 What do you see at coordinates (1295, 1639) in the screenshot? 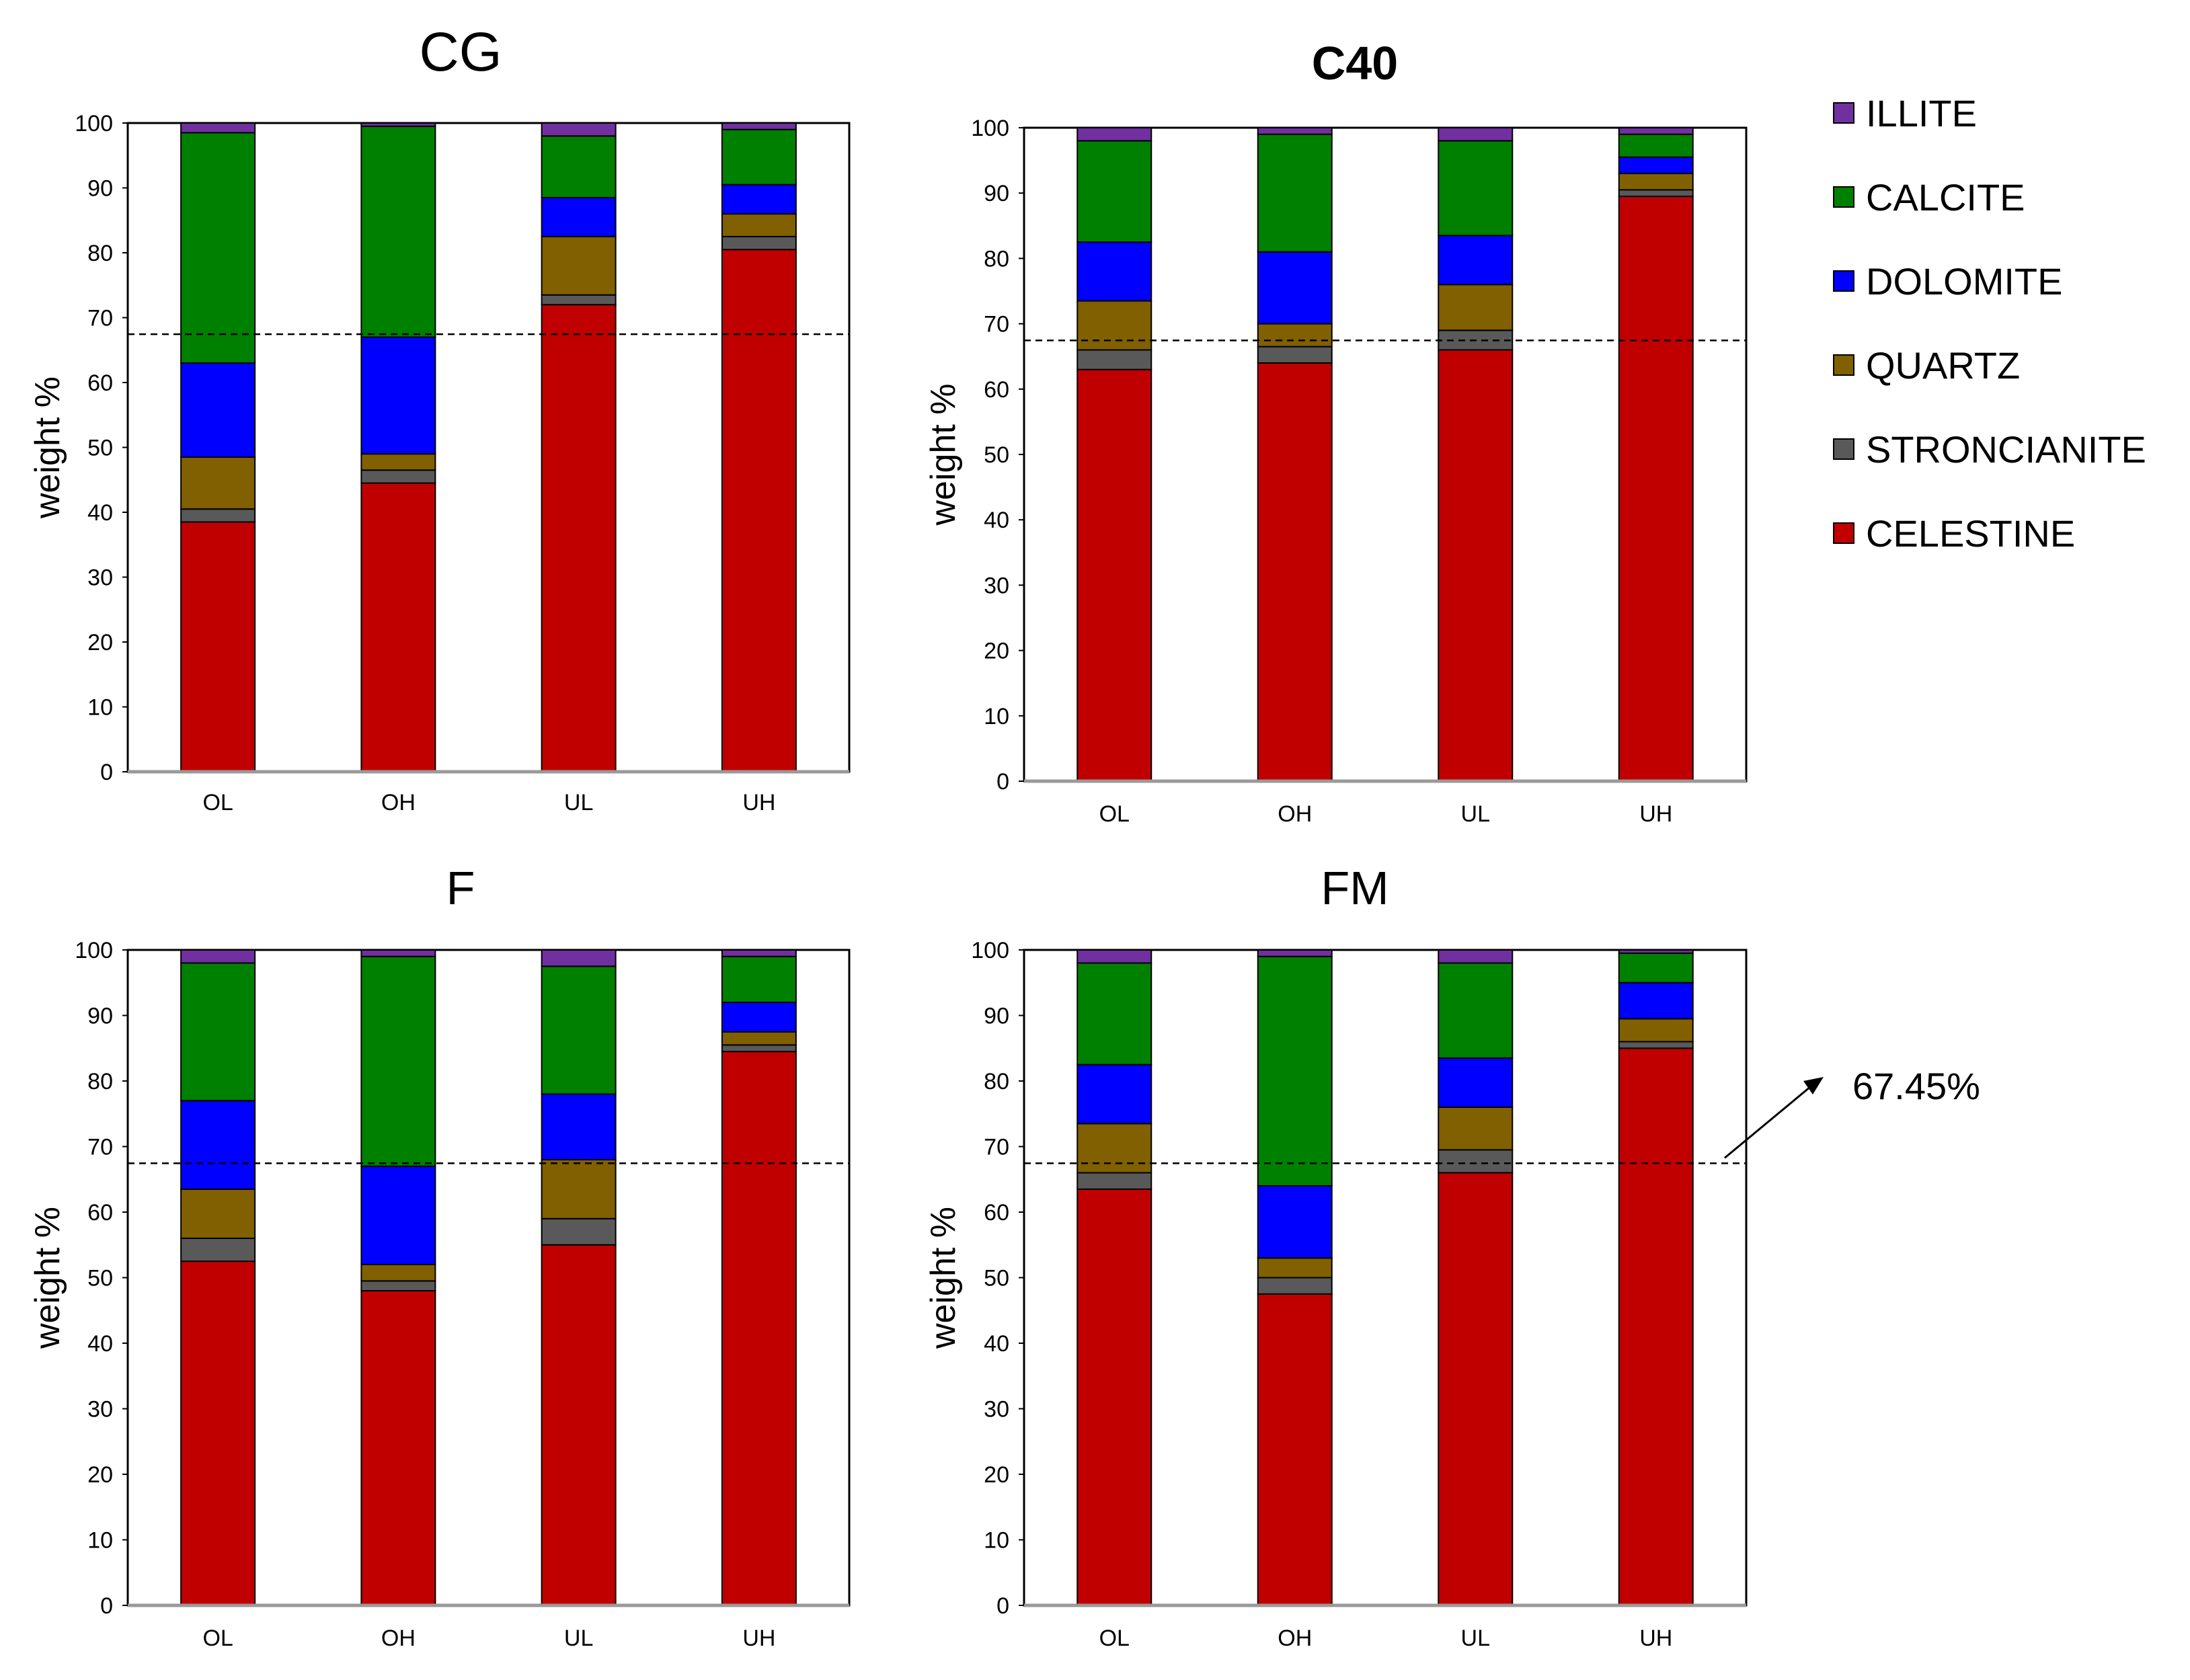
I see `x-tick-label: OH` at bounding box center [1295, 1639].